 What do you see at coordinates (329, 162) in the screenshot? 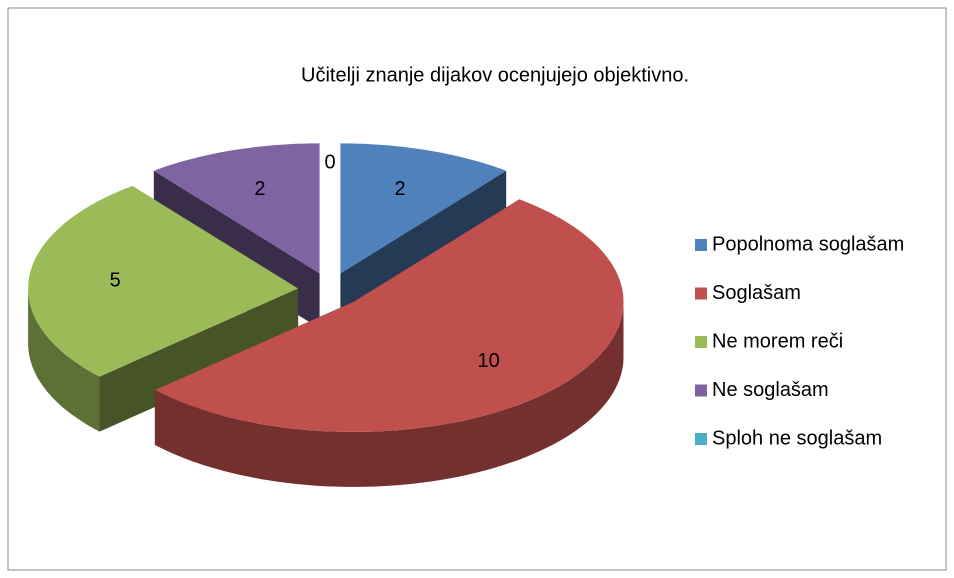
I see `data-label: 0` at bounding box center [329, 162].